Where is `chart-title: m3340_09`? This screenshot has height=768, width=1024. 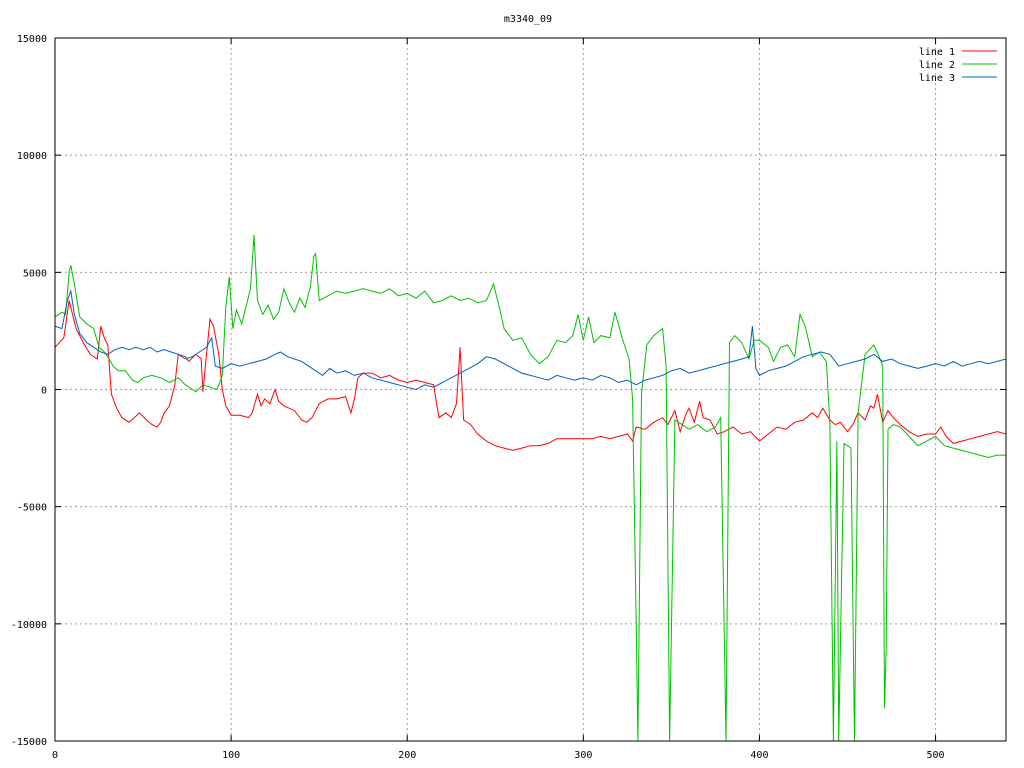
chart-title: m3340_09 is located at coordinates (528, 19).